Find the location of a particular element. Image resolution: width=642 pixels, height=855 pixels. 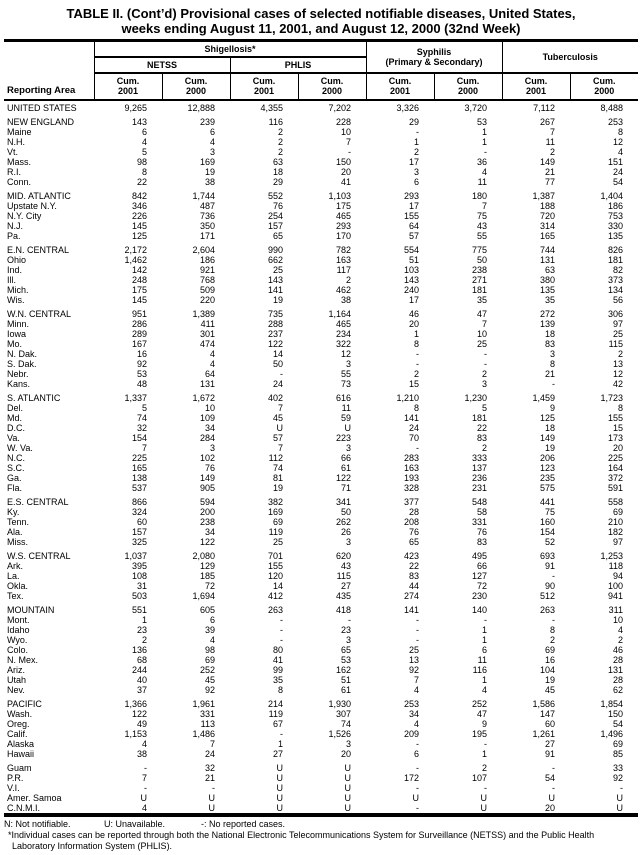

value-cell: 13 is located at coordinates (617, 364).